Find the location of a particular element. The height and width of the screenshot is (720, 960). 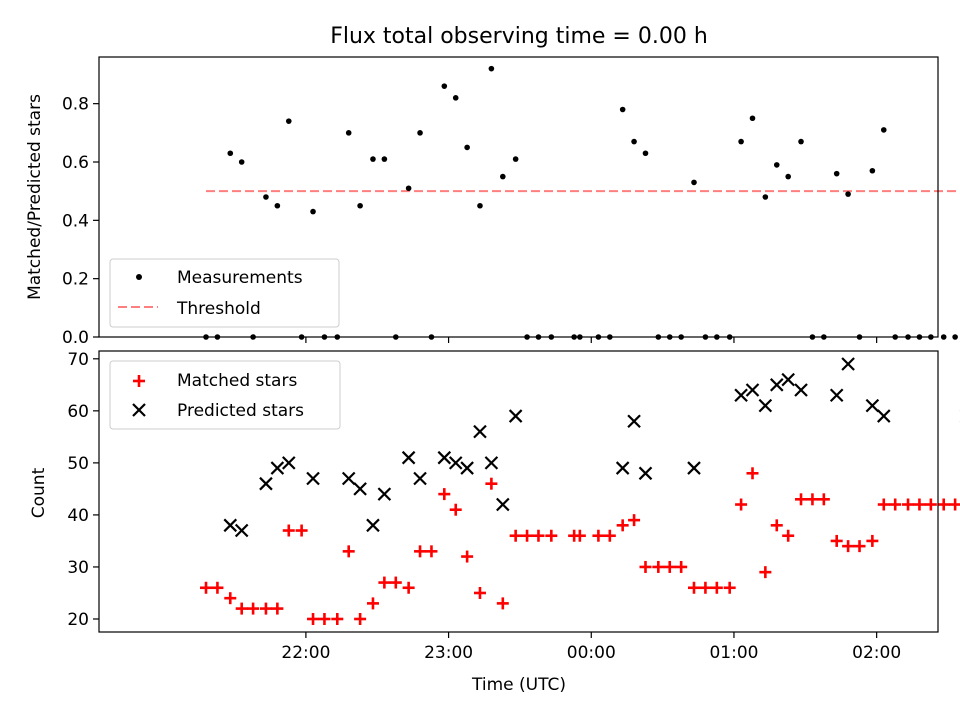

ratio-y-tick-label: 0.8 is located at coordinates (75, 105).